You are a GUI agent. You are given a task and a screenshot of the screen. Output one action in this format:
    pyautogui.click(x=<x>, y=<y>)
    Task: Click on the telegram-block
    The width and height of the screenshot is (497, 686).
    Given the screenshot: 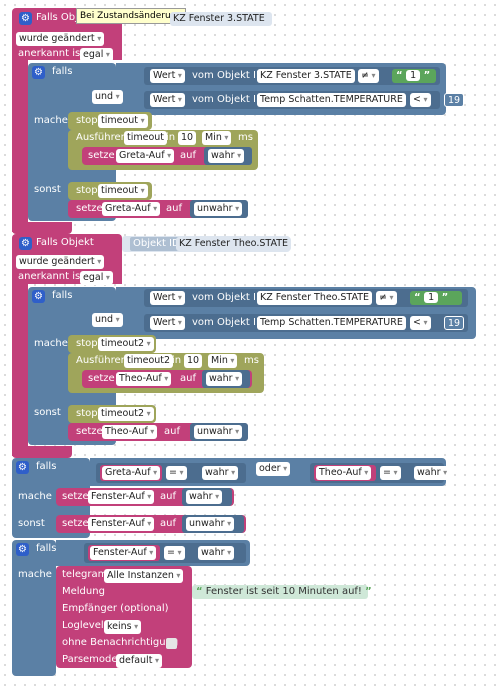 What is the action you would take?
    pyautogui.click(x=124, y=617)
    